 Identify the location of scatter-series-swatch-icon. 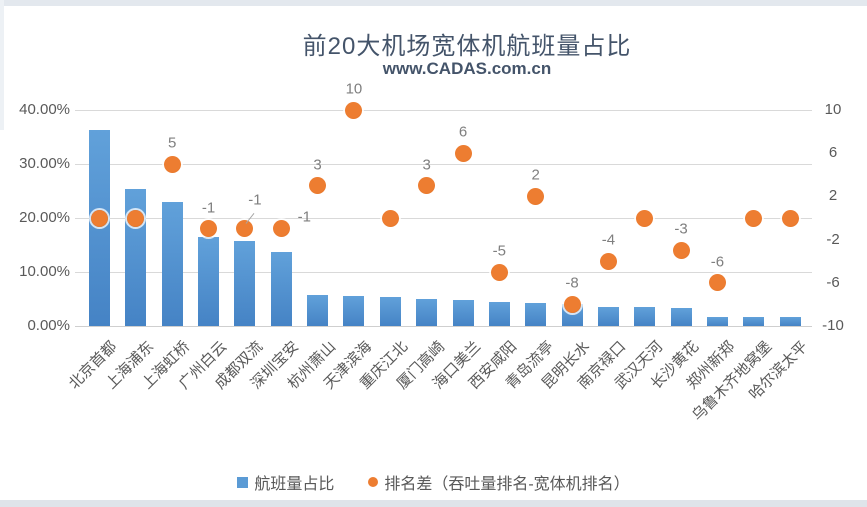
(373, 482).